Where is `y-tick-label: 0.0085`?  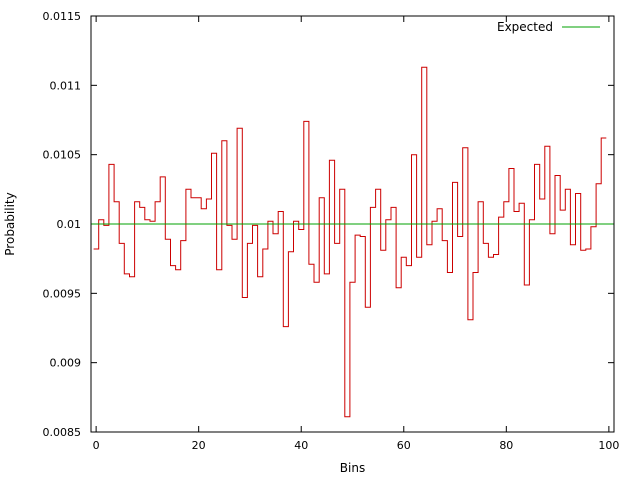
y-tick-label: 0.0085 is located at coordinates (62, 432).